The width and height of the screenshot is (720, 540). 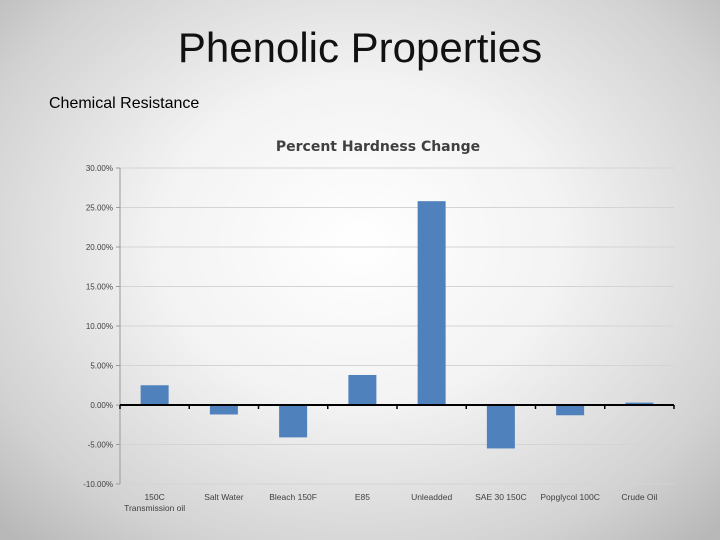 I want to click on y-tick-label: 30.00%, so click(x=99, y=168).